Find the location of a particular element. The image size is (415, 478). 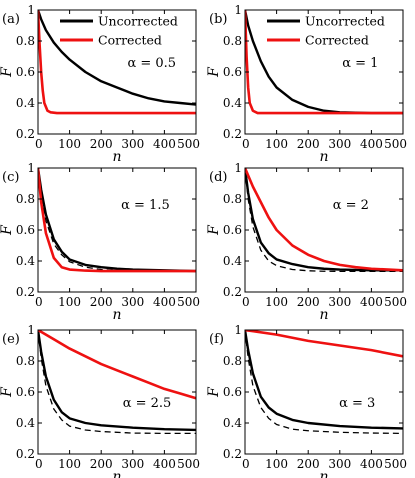

panel-label: (c) is located at coordinates (10, 177).